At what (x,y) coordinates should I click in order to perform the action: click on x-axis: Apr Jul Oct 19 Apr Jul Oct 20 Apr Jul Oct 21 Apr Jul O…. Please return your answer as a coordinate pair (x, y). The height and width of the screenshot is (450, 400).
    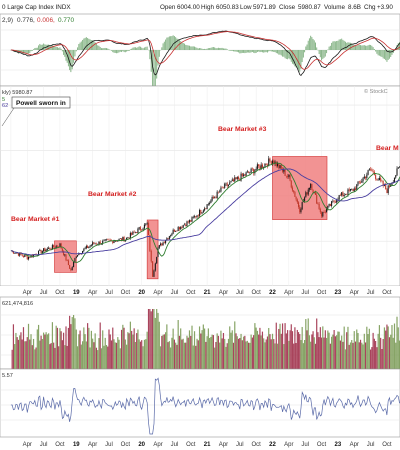
    Looking at the image, I should click on (211, 293).